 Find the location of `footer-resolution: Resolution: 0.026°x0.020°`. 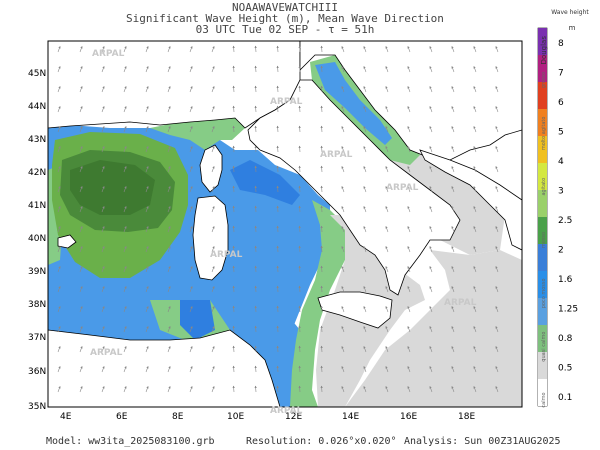

footer-resolution: Resolution: 0.026°x0.020° is located at coordinates (321, 441).